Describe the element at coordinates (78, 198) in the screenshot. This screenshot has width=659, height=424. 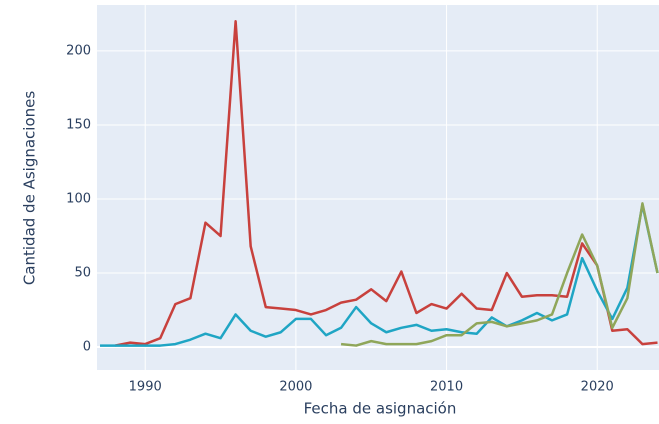
I see `y-tick-label: 100` at that location.